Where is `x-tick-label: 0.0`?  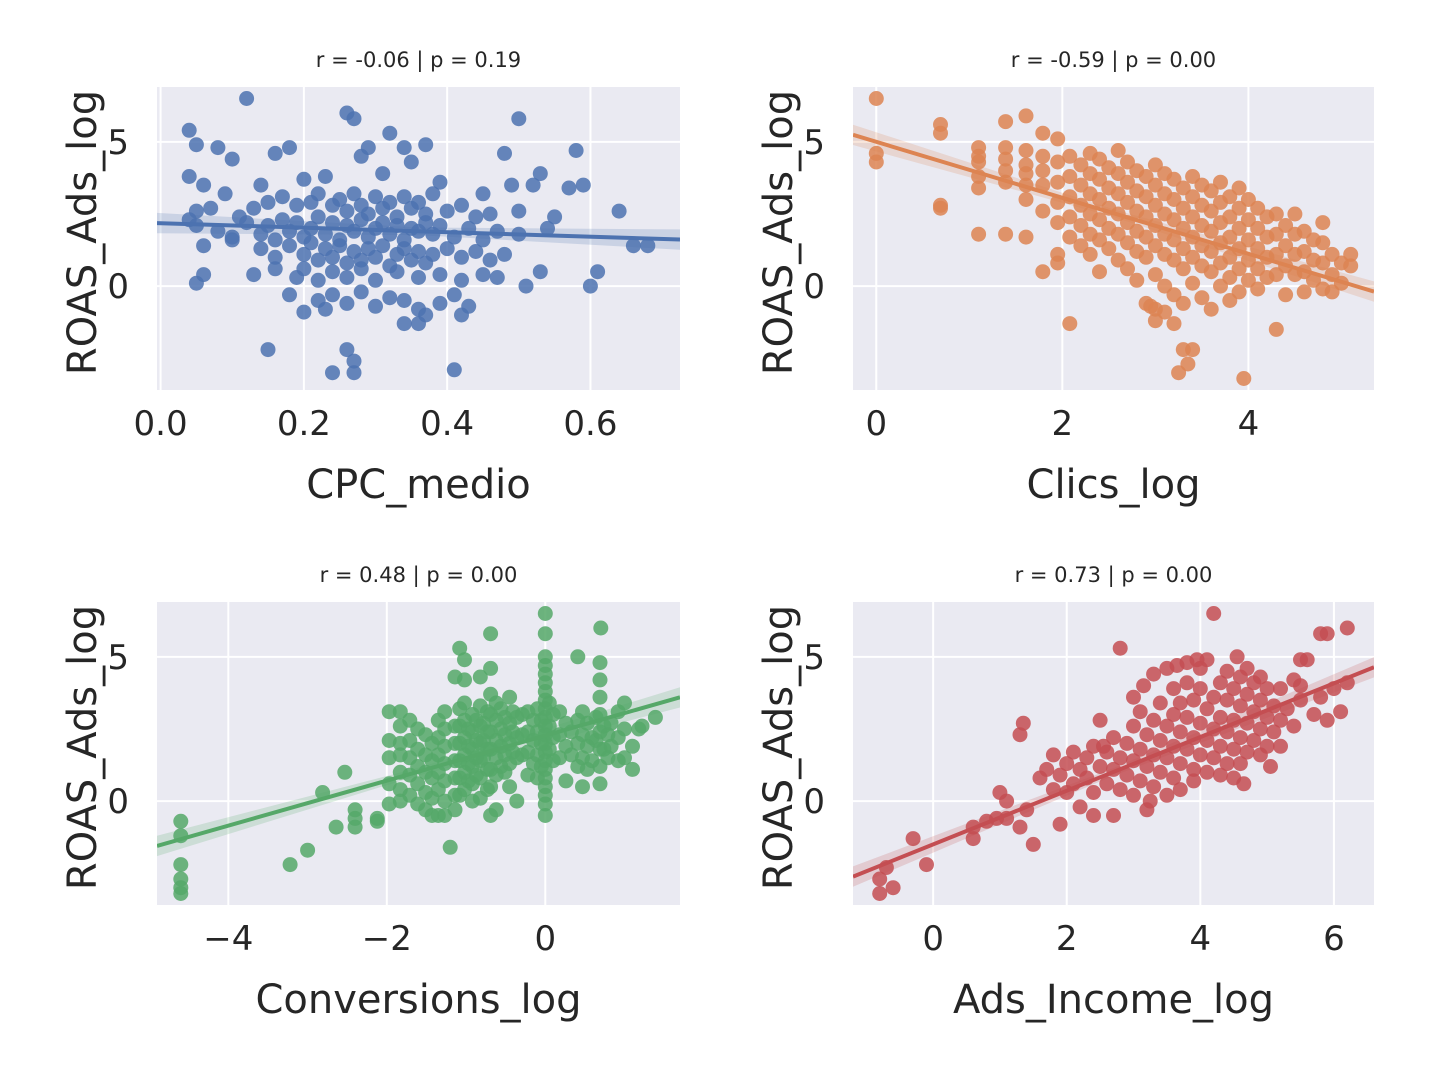 x-tick-label: 0.0 is located at coordinates (161, 424).